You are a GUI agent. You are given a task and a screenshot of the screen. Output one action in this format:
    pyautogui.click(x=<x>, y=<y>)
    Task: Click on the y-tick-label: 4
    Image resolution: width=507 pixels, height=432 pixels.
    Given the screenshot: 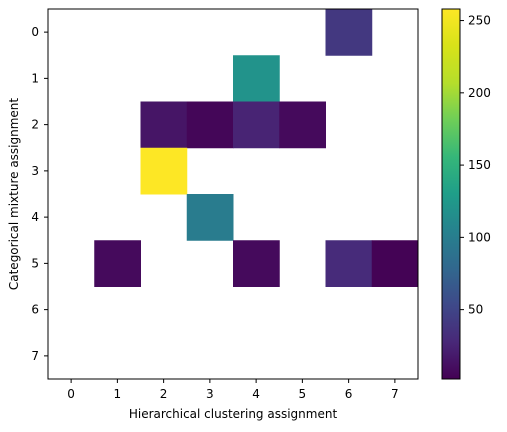 What is the action you would take?
    pyautogui.click(x=35, y=217)
    